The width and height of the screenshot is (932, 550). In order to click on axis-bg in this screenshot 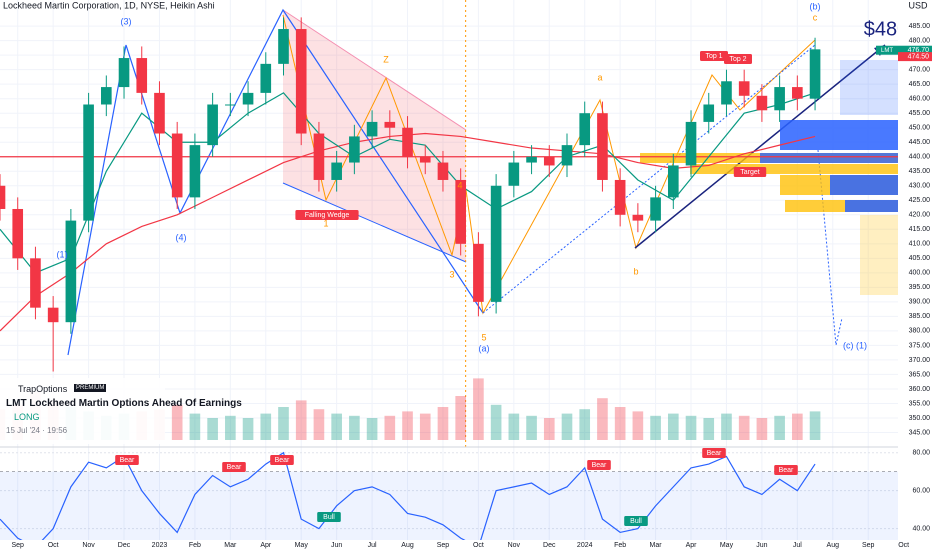, I will do `click(915, 270)`.